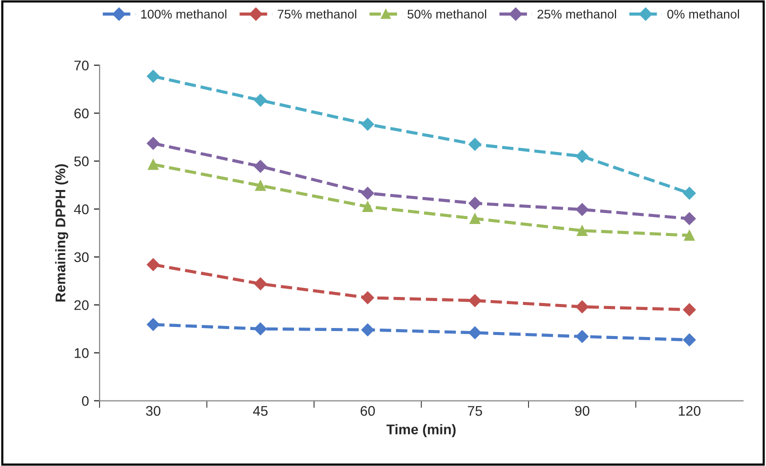 This screenshot has height=466, width=766. I want to click on y-tick-label: 40, so click(81, 209).